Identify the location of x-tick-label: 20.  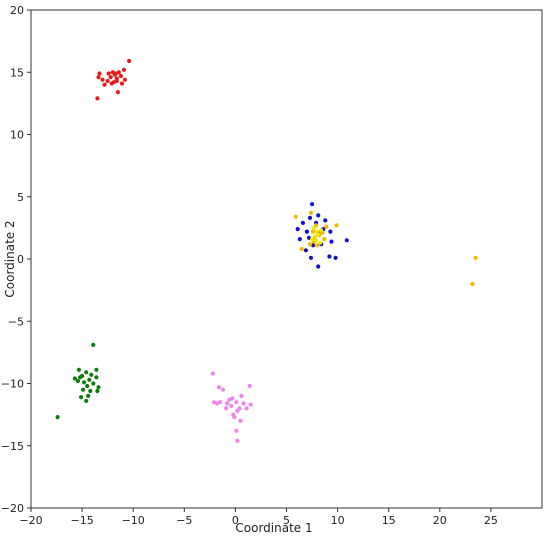
(440, 520).